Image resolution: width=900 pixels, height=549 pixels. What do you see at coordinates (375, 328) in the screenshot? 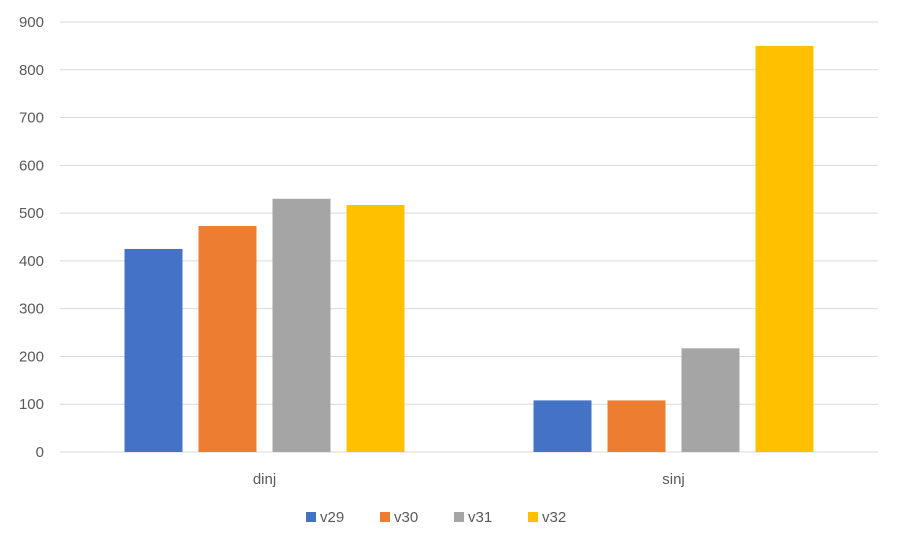
I see `bar-v32-dinj` at bounding box center [375, 328].